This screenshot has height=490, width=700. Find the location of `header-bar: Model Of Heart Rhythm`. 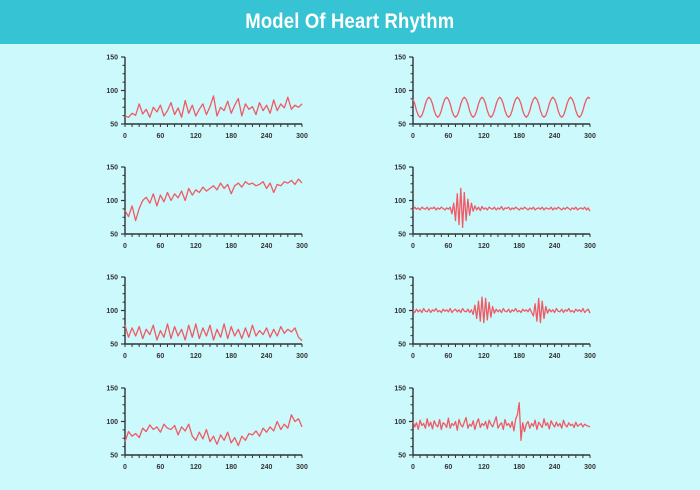

header-bar: Model Of Heart Rhythm is located at coordinates (350, 22).